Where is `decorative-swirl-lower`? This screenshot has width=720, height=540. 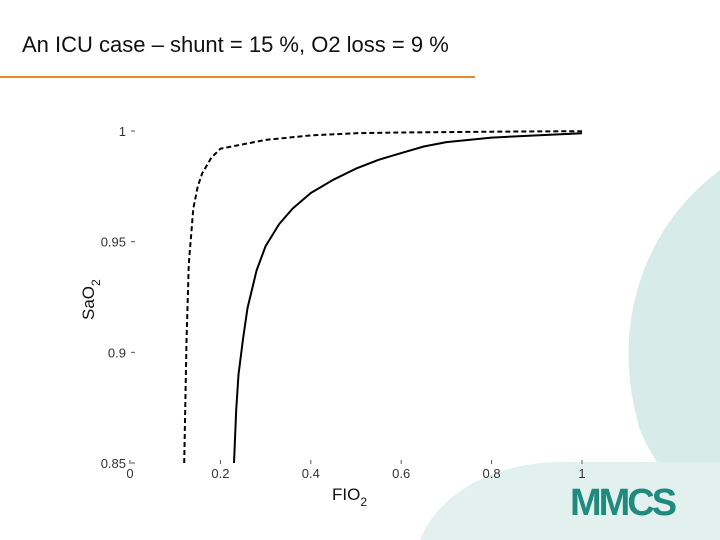 decorative-swirl-lower is located at coordinates (570, 500).